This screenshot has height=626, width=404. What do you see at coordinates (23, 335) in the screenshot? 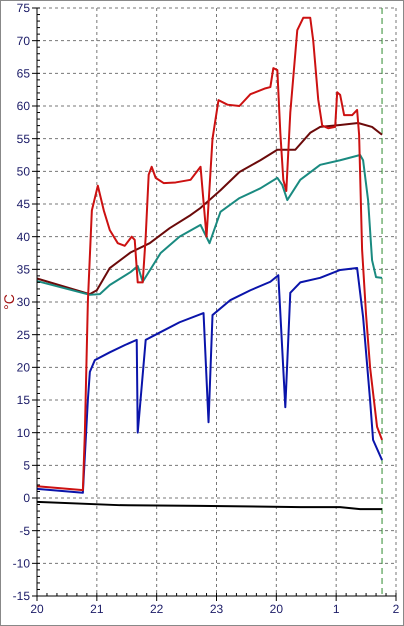
I see `y-tick-label: 25` at bounding box center [23, 335].